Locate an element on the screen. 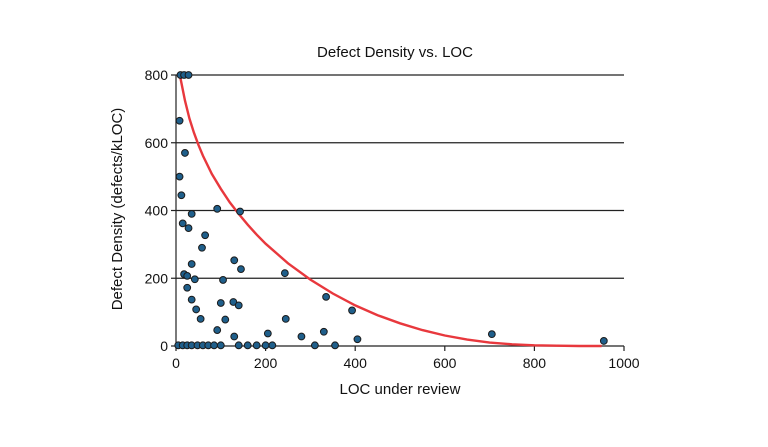 The height and width of the screenshot is (447, 768). y-axis-label: Defect Density (defects/kLOC) is located at coordinates (117, 209).